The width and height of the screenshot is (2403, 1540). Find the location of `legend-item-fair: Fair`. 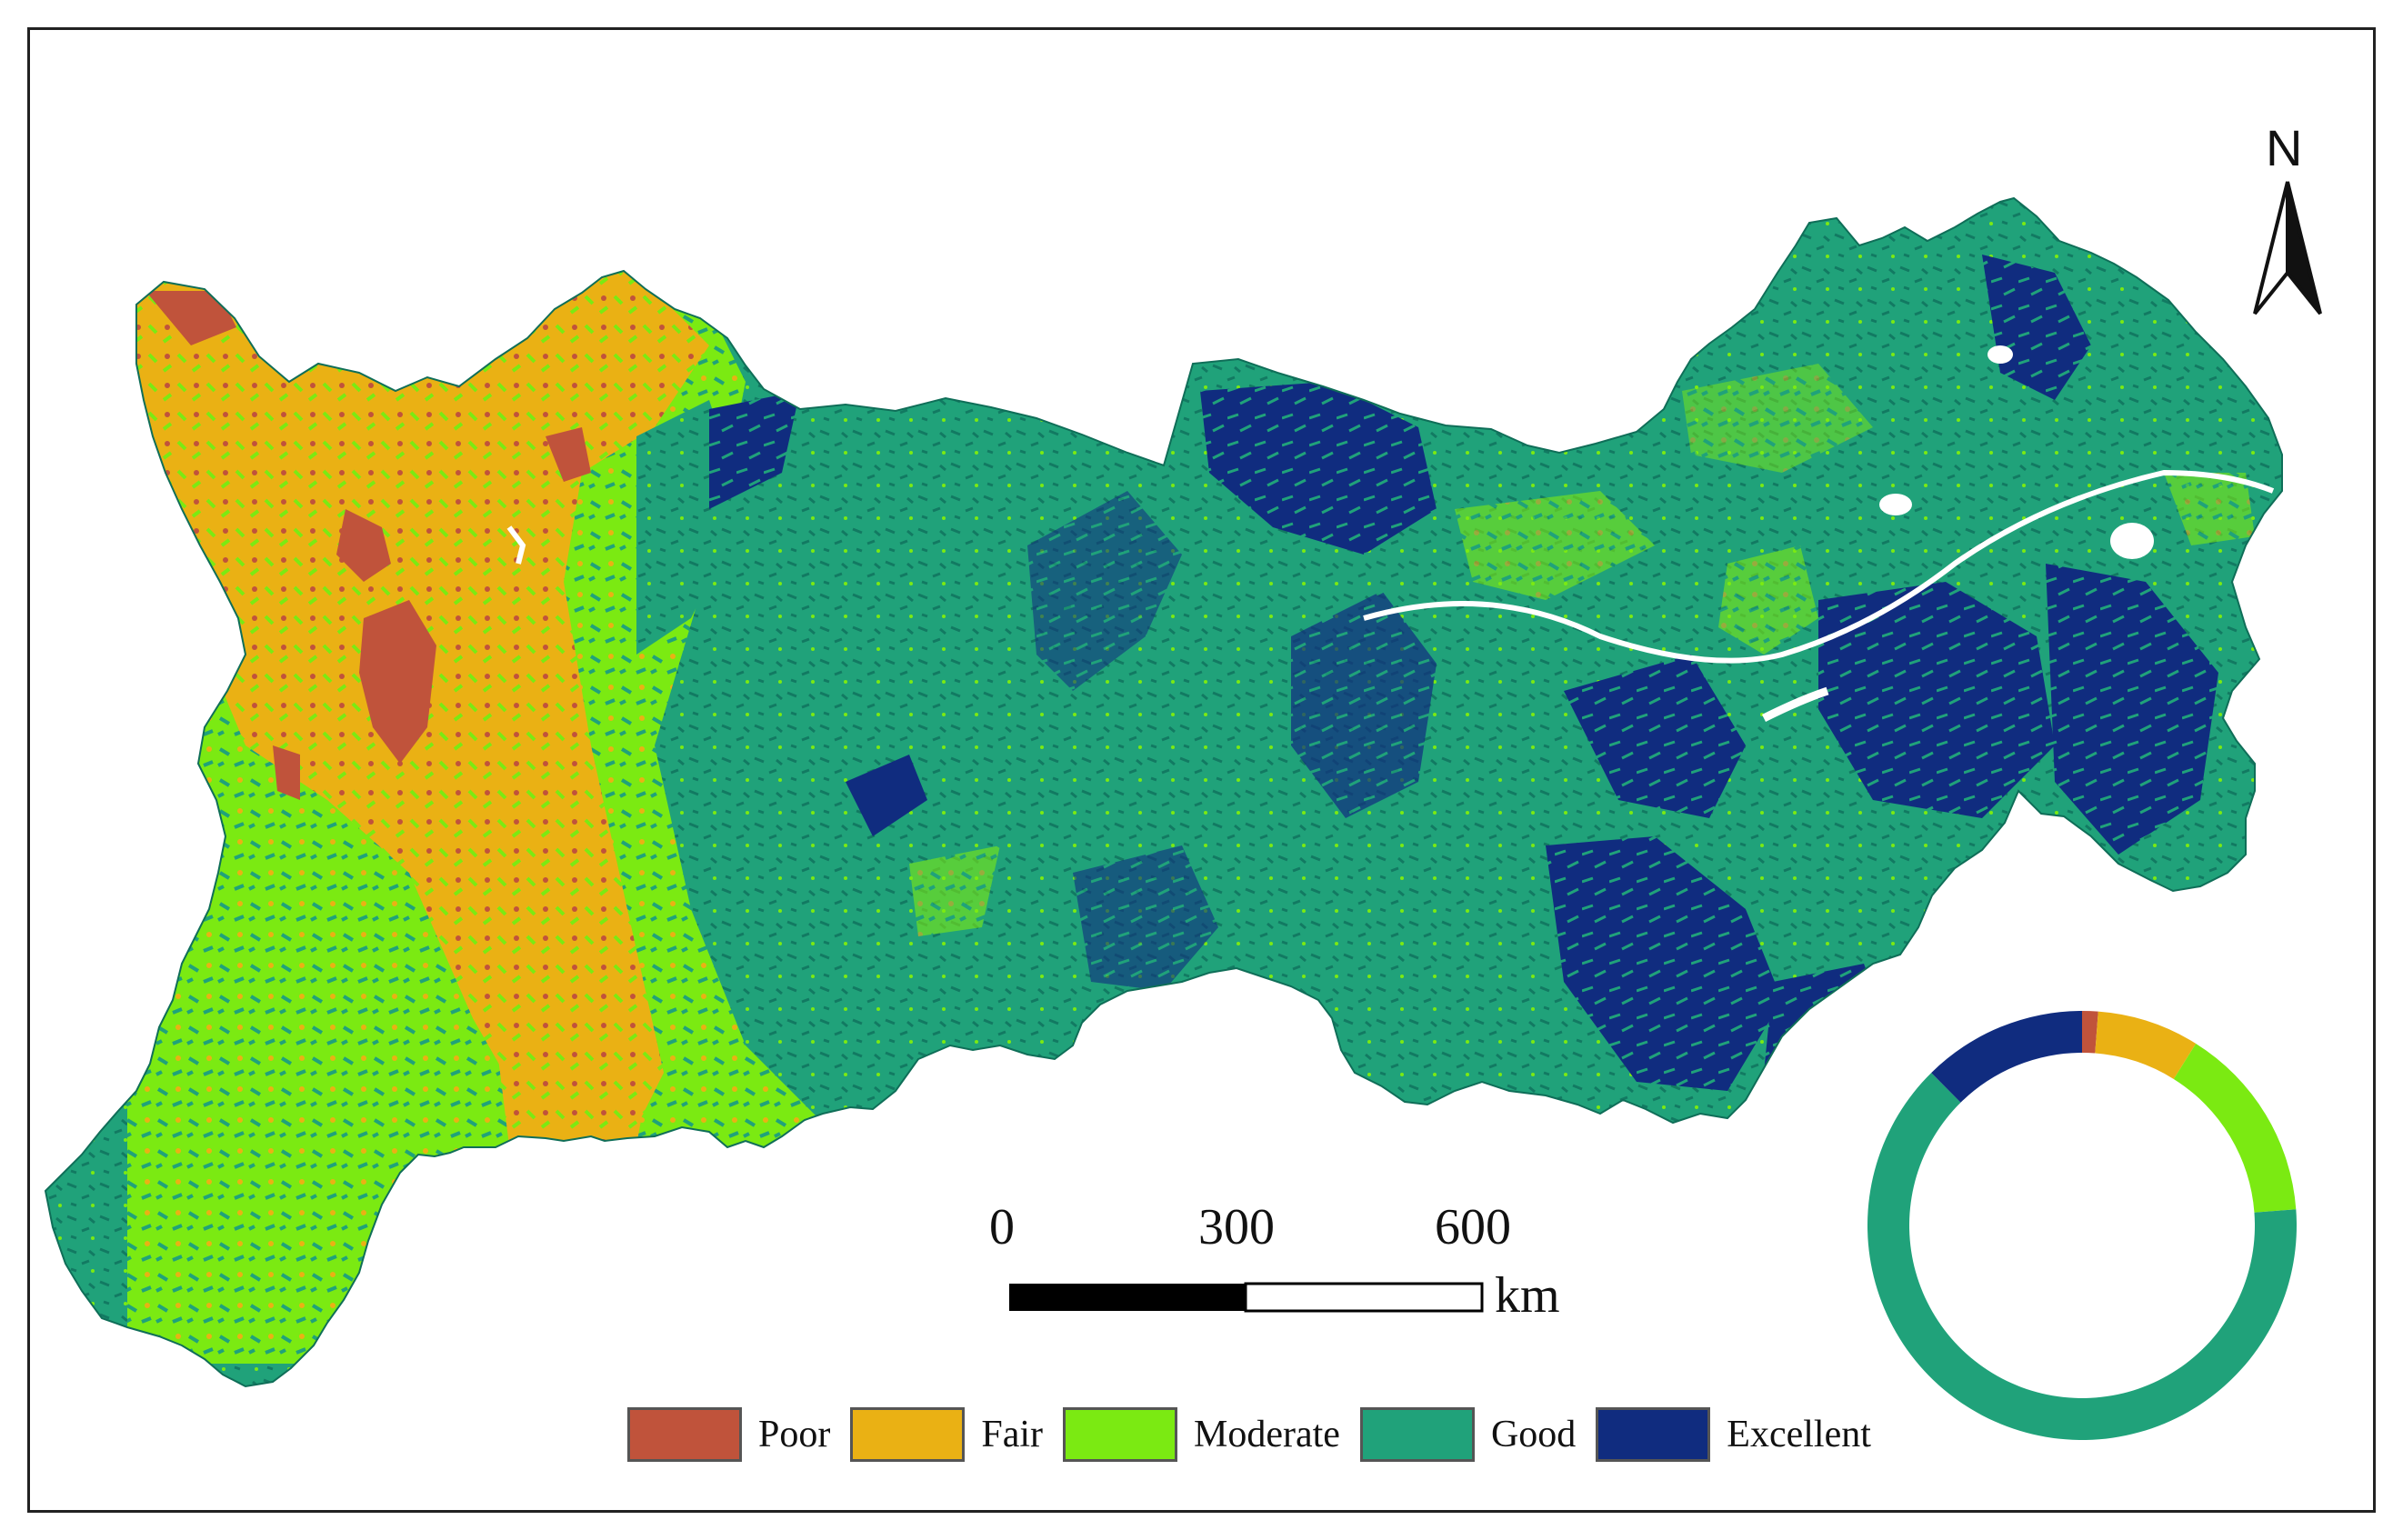

legend-item-fair: Fair is located at coordinates (947, 1434).